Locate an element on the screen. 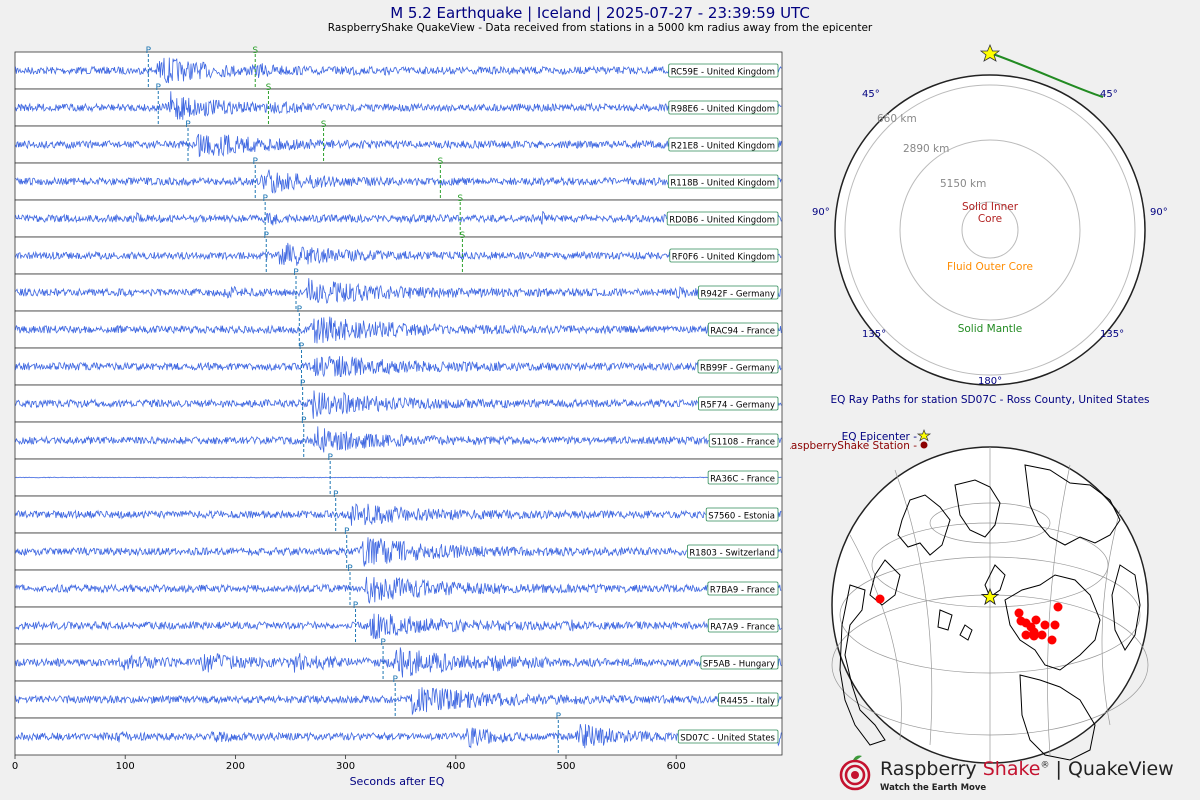 The width and height of the screenshot is (1200, 800). trace-row: P R1803 - Switzerland is located at coordinates (398, 549).